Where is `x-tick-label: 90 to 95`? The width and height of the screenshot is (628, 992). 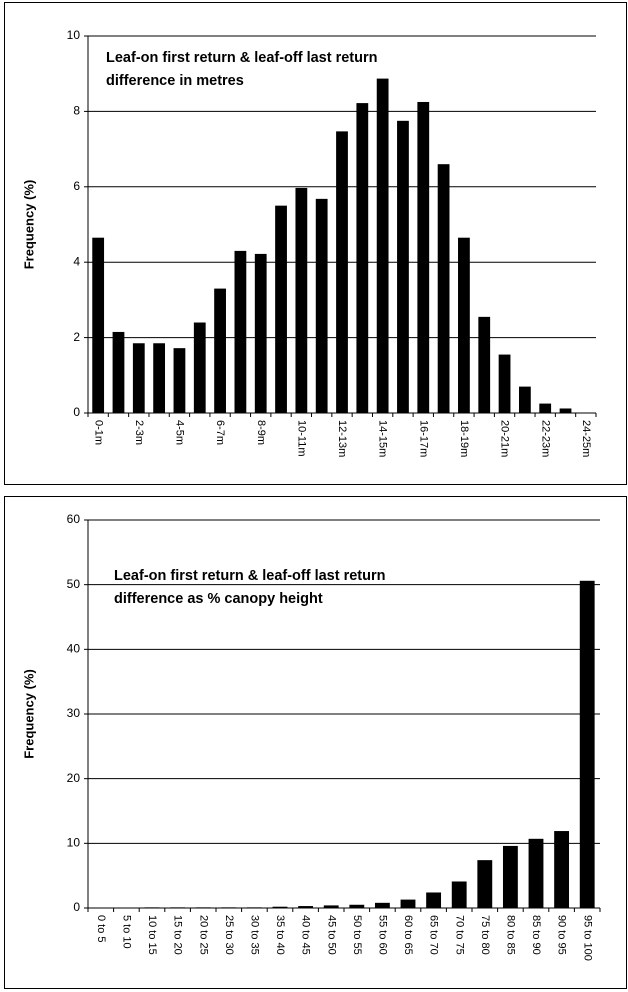 x-tick-label: 90 to 95 is located at coordinates (562, 935).